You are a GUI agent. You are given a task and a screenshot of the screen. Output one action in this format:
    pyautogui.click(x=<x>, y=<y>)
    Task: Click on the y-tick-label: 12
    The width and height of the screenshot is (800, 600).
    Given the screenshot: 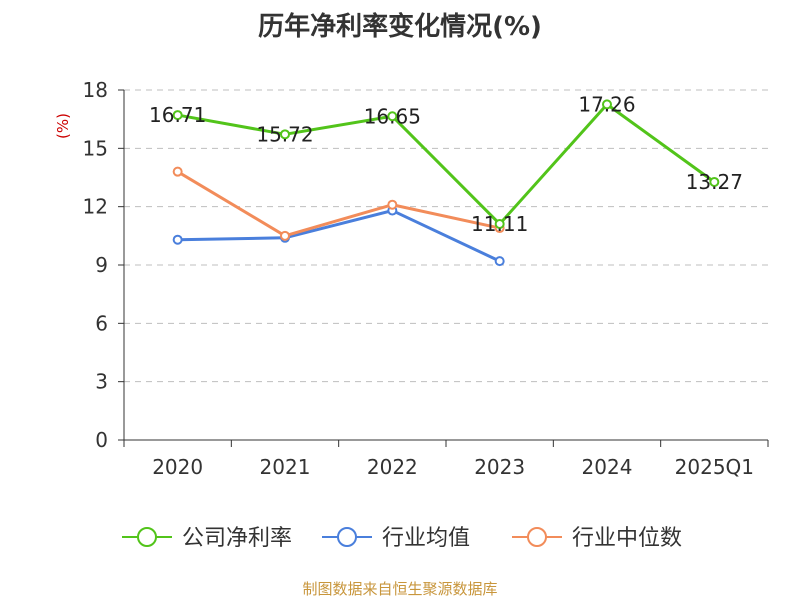 What is the action you would take?
    pyautogui.click(x=95, y=207)
    